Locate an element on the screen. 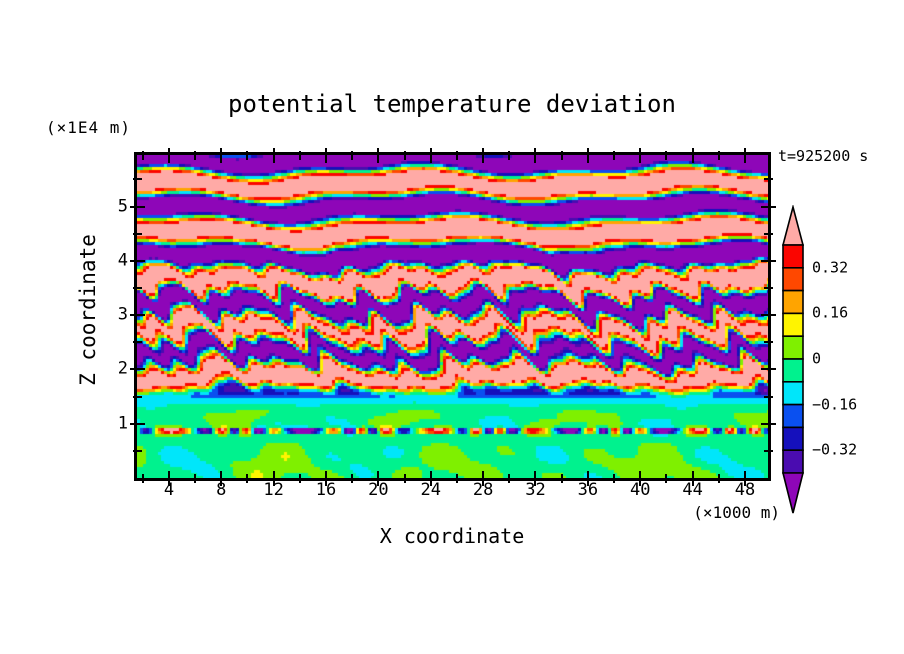  x-tick-label: 28 is located at coordinates (483, 490).